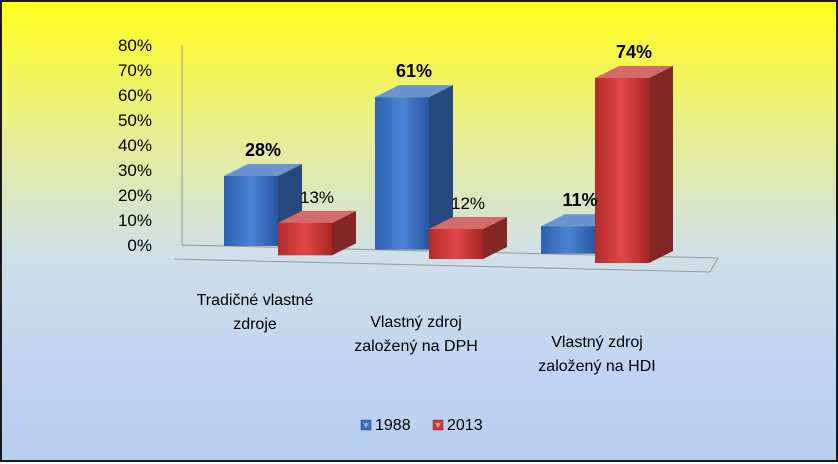 This screenshot has height=464, width=838. Describe the element at coordinates (255, 312) in the screenshot. I see `category-label: Tradičné vlastné zdroje` at that location.